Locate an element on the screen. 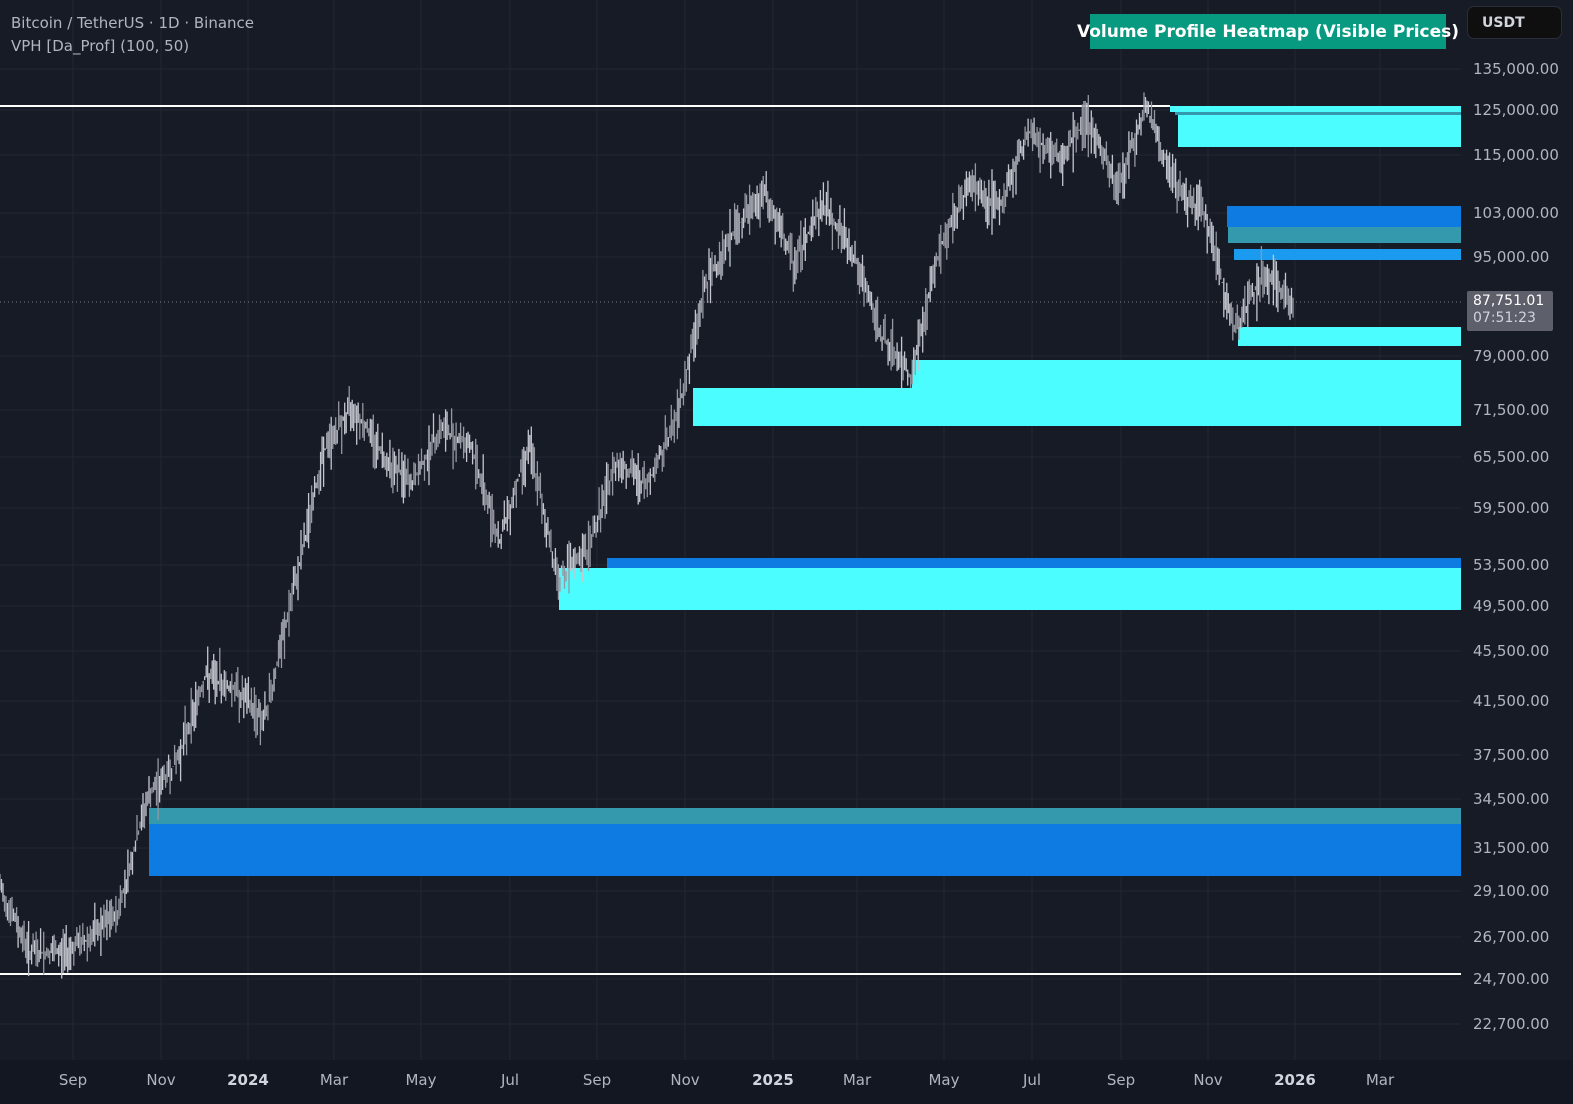 The width and height of the screenshot is (1573, 1104). price-axis-label: 41,500.00 is located at coordinates (1511, 701).